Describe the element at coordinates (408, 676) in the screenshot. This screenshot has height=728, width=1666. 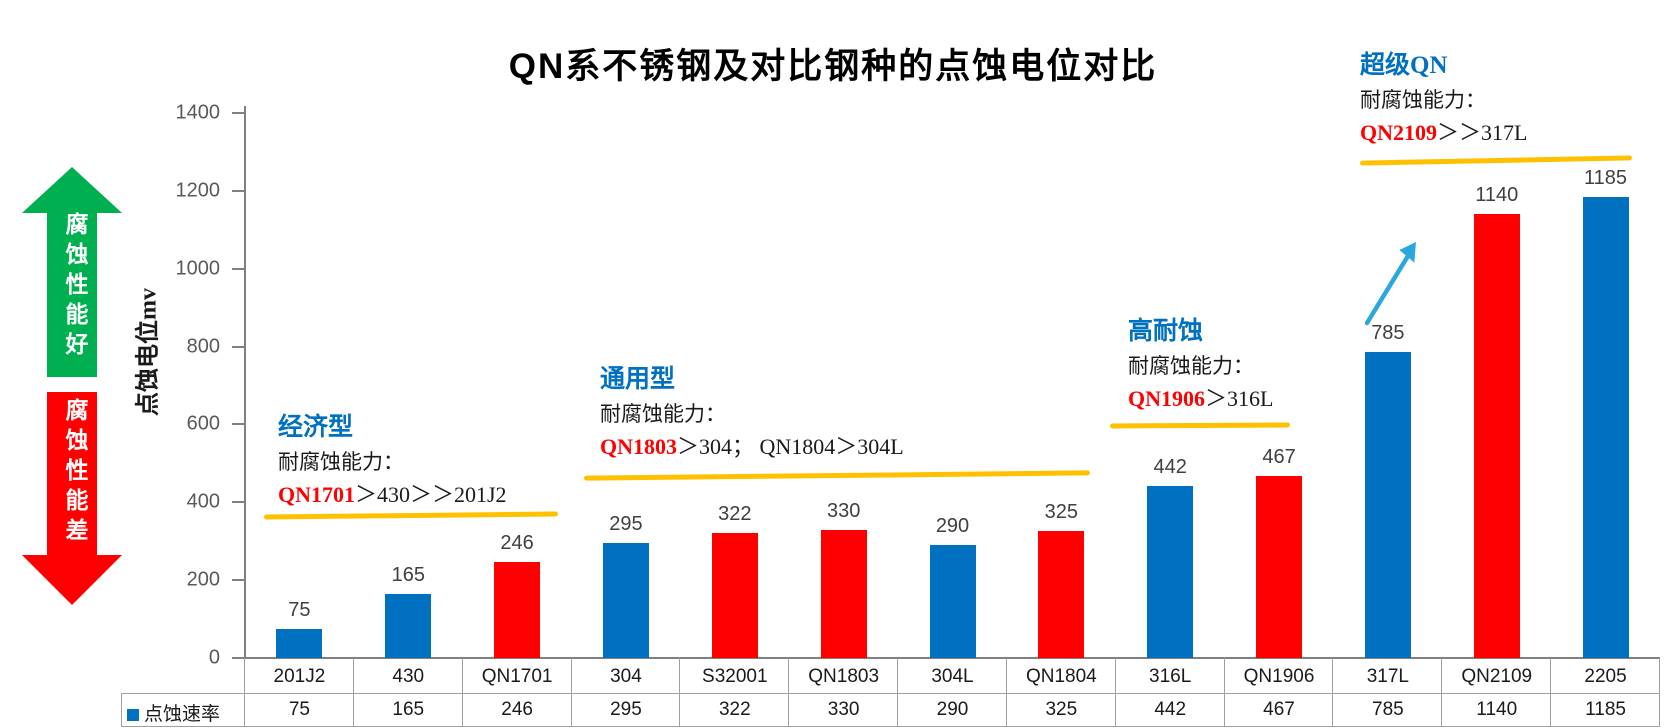
I see `x-axis-category-label: 430` at that location.